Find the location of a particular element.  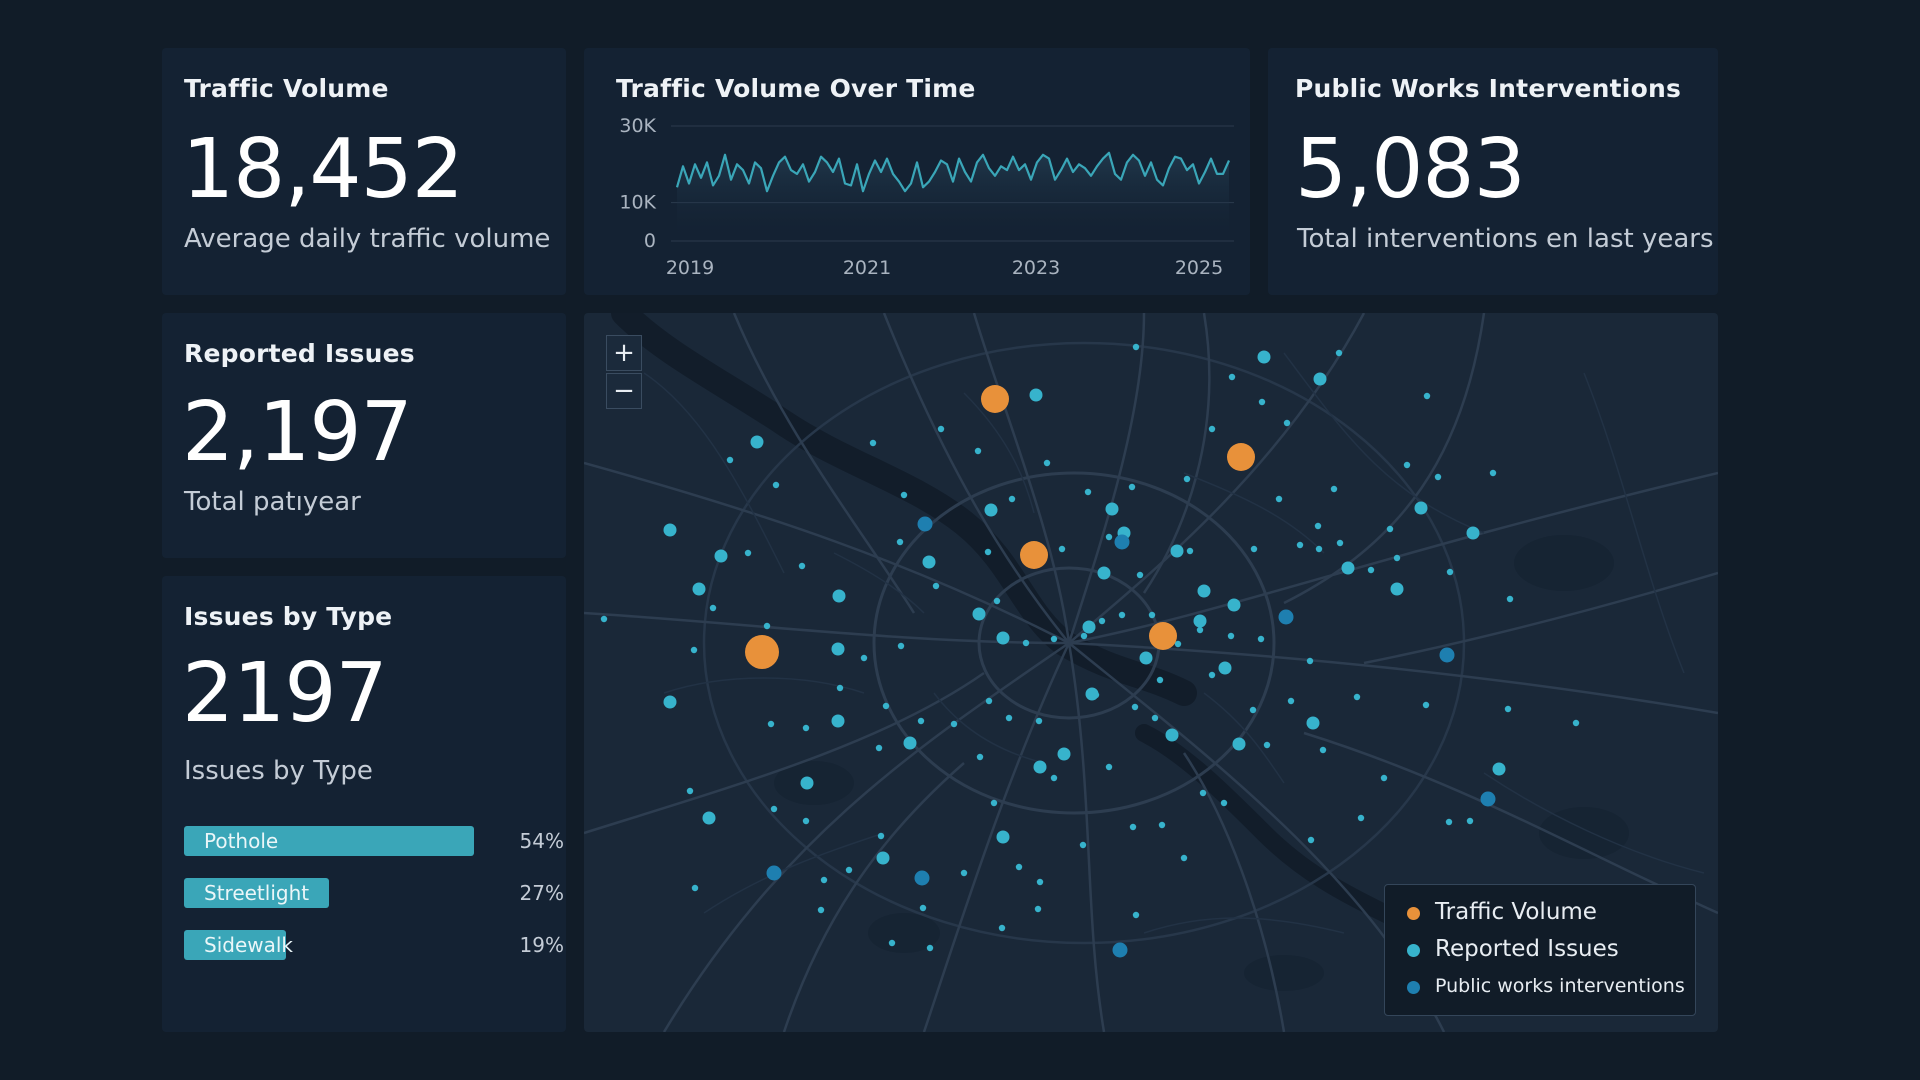

bar-label-pothole: Pothole is located at coordinates (241, 841).